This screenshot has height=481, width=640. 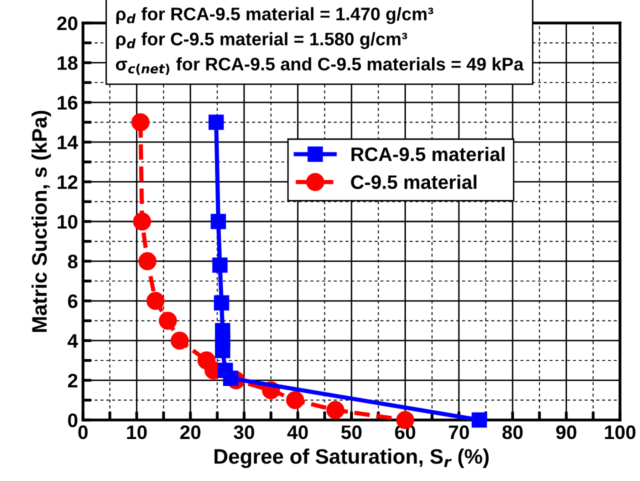 I want to click on x-tick-label: 40, so click(x=297, y=432).